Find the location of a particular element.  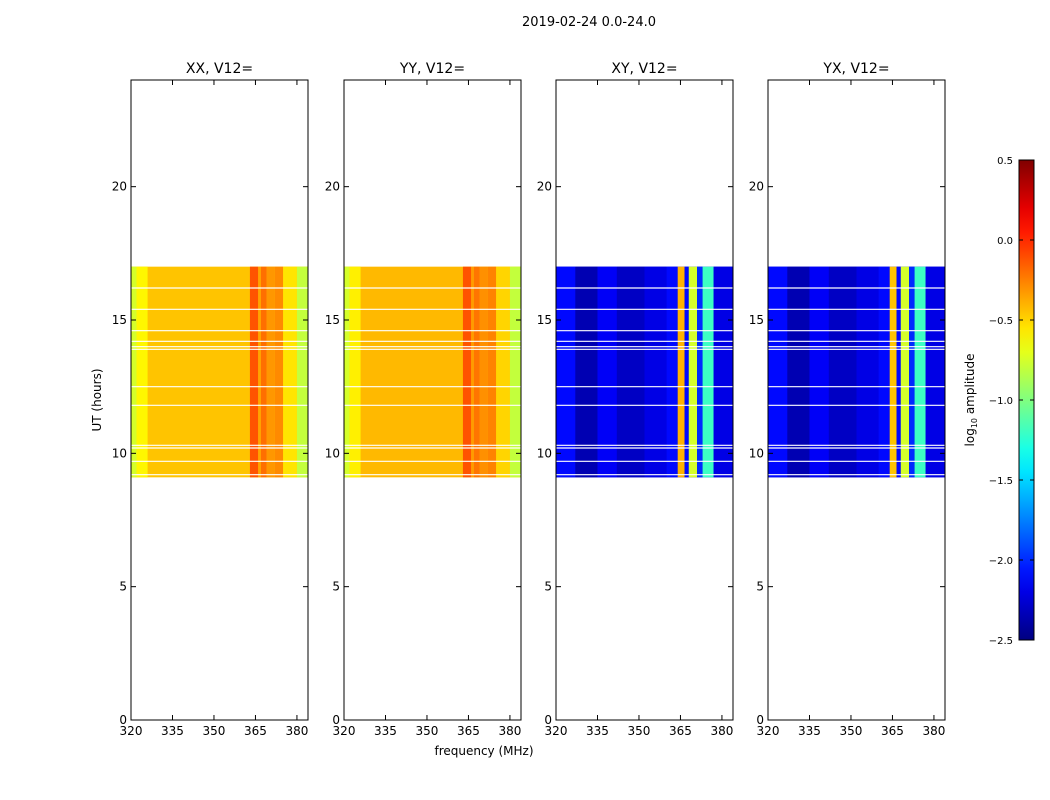

colorbar-label-subscript: 10 is located at coordinates (974, 423).